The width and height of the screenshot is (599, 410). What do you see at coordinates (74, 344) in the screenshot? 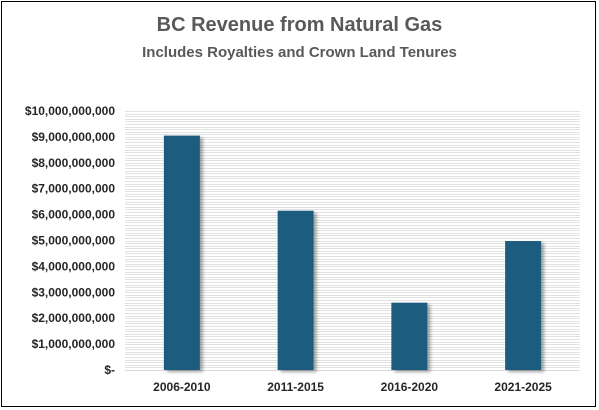
I see `y-tick-label: $1,000,000,000` at bounding box center [74, 344].